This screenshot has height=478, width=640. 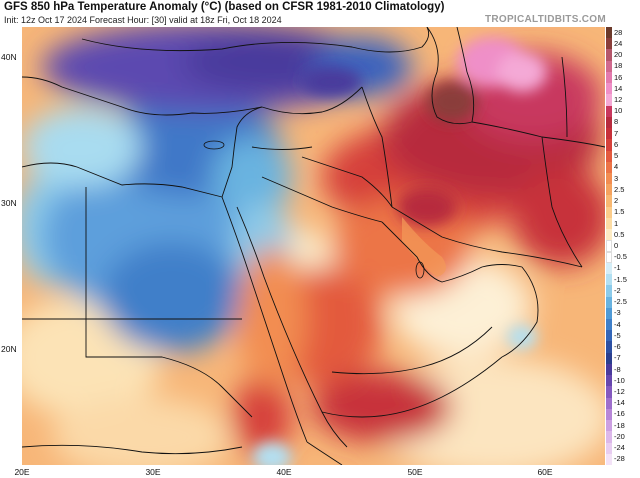 I want to click on colorbar-label: 3, so click(x=616, y=178).